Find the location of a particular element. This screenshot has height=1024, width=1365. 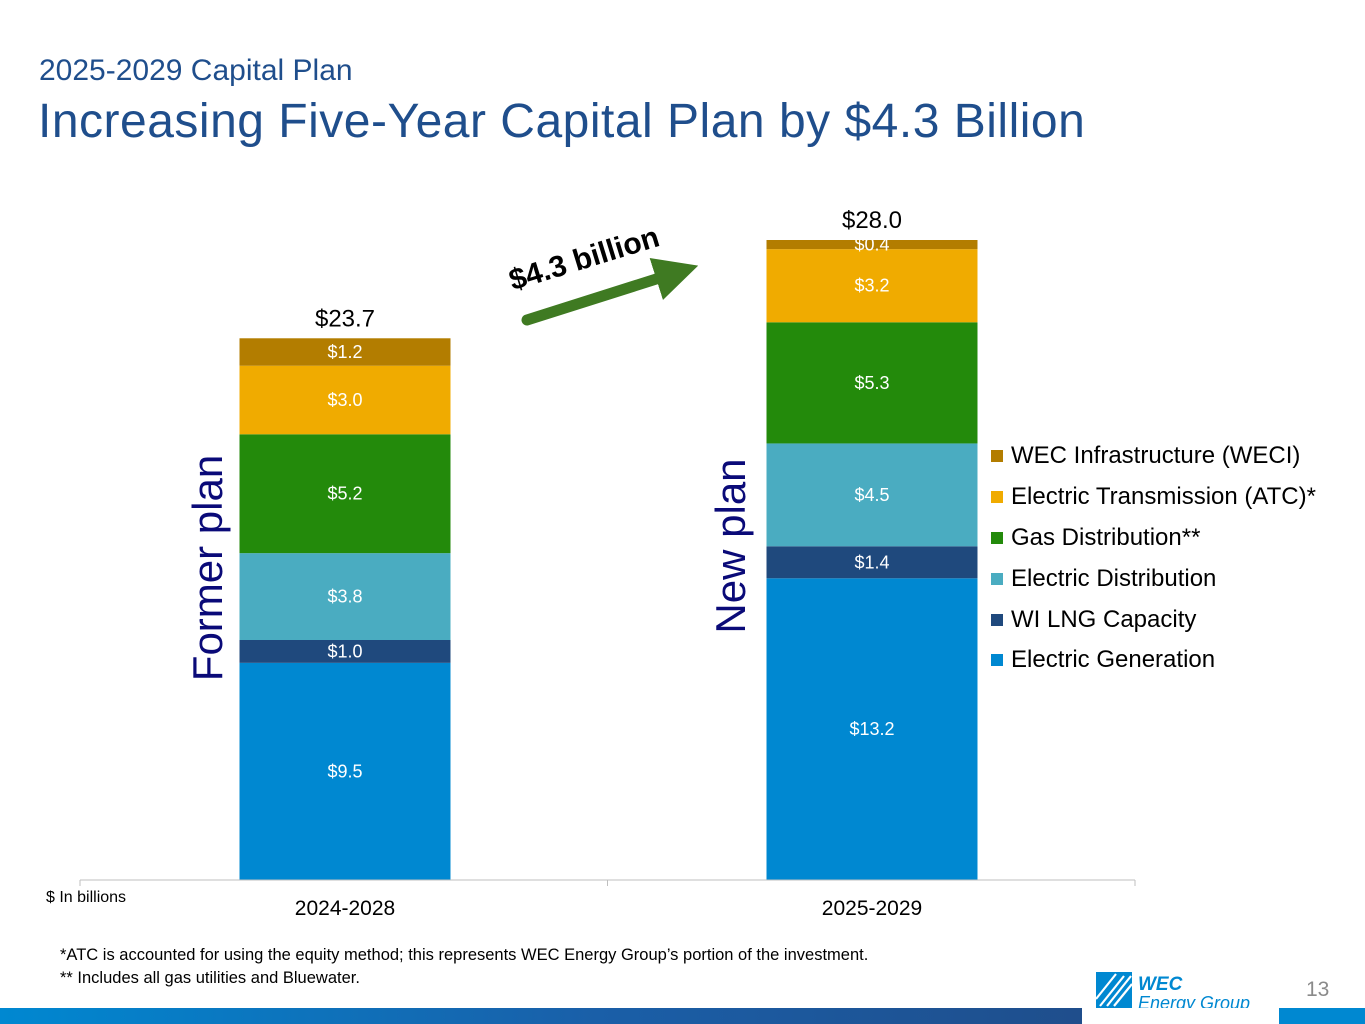

legend-item: WEC Infrastructure (WECI) is located at coordinates (1153, 456).